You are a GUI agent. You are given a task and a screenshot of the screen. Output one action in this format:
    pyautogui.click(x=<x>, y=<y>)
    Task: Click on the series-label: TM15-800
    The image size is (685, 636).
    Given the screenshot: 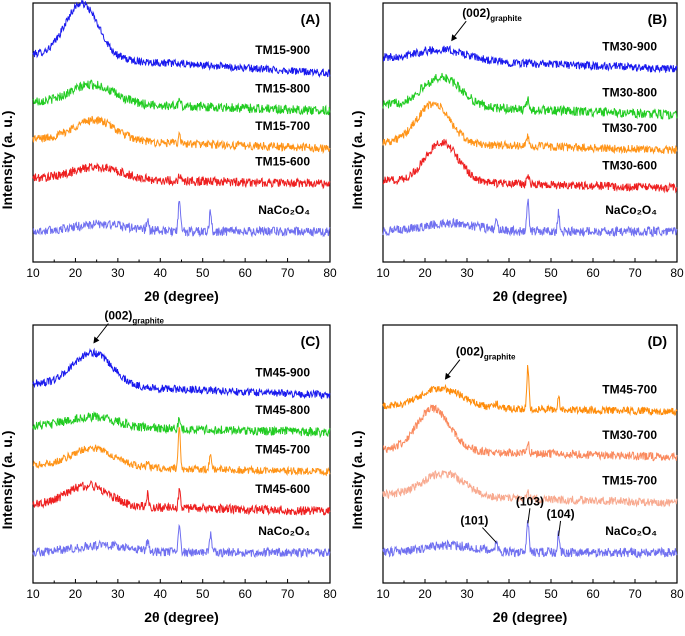 What is the action you would take?
    pyautogui.click(x=282, y=88)
    